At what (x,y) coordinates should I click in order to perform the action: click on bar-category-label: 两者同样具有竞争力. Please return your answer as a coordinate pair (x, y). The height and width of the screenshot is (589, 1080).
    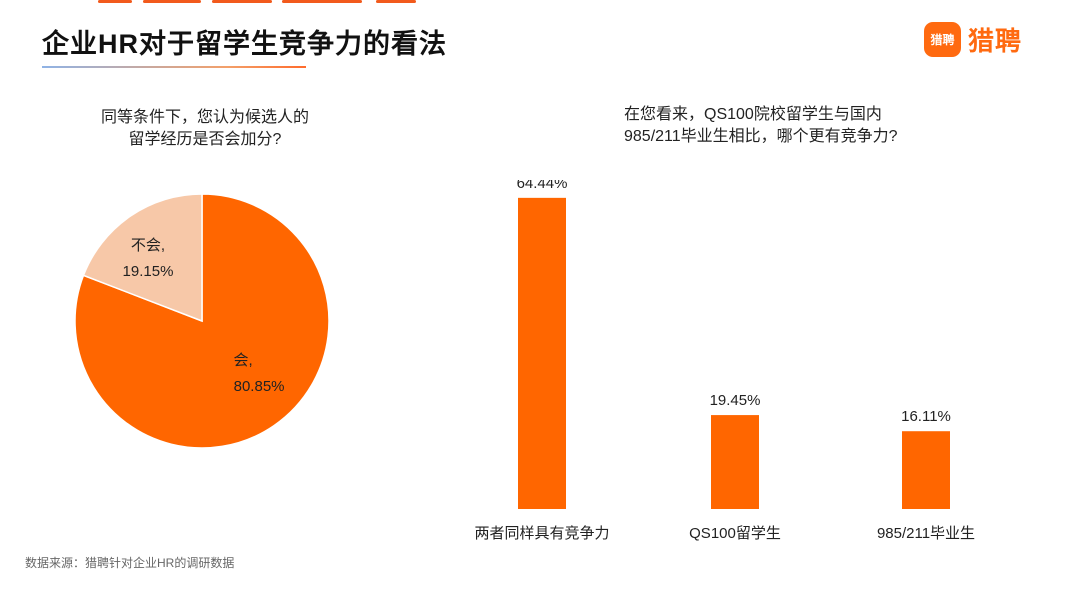
    Looking at the image, I should click on (541, 533).